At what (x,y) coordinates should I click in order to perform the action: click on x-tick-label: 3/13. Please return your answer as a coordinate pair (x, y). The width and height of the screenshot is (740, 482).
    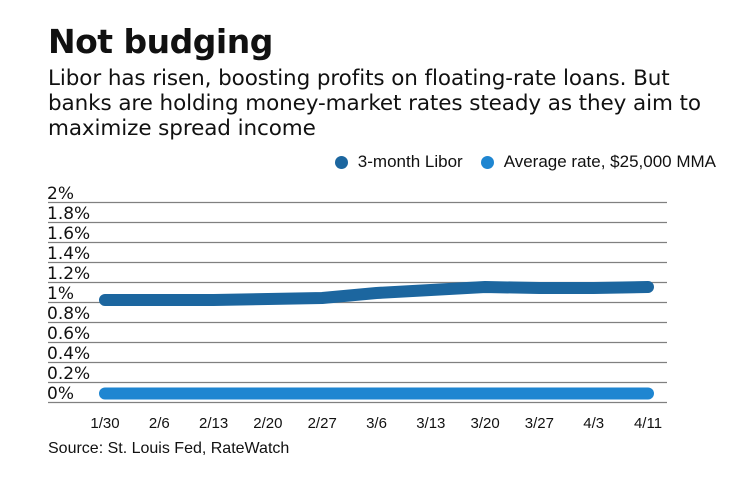
    Looking at the image, I should click on (430, 423).